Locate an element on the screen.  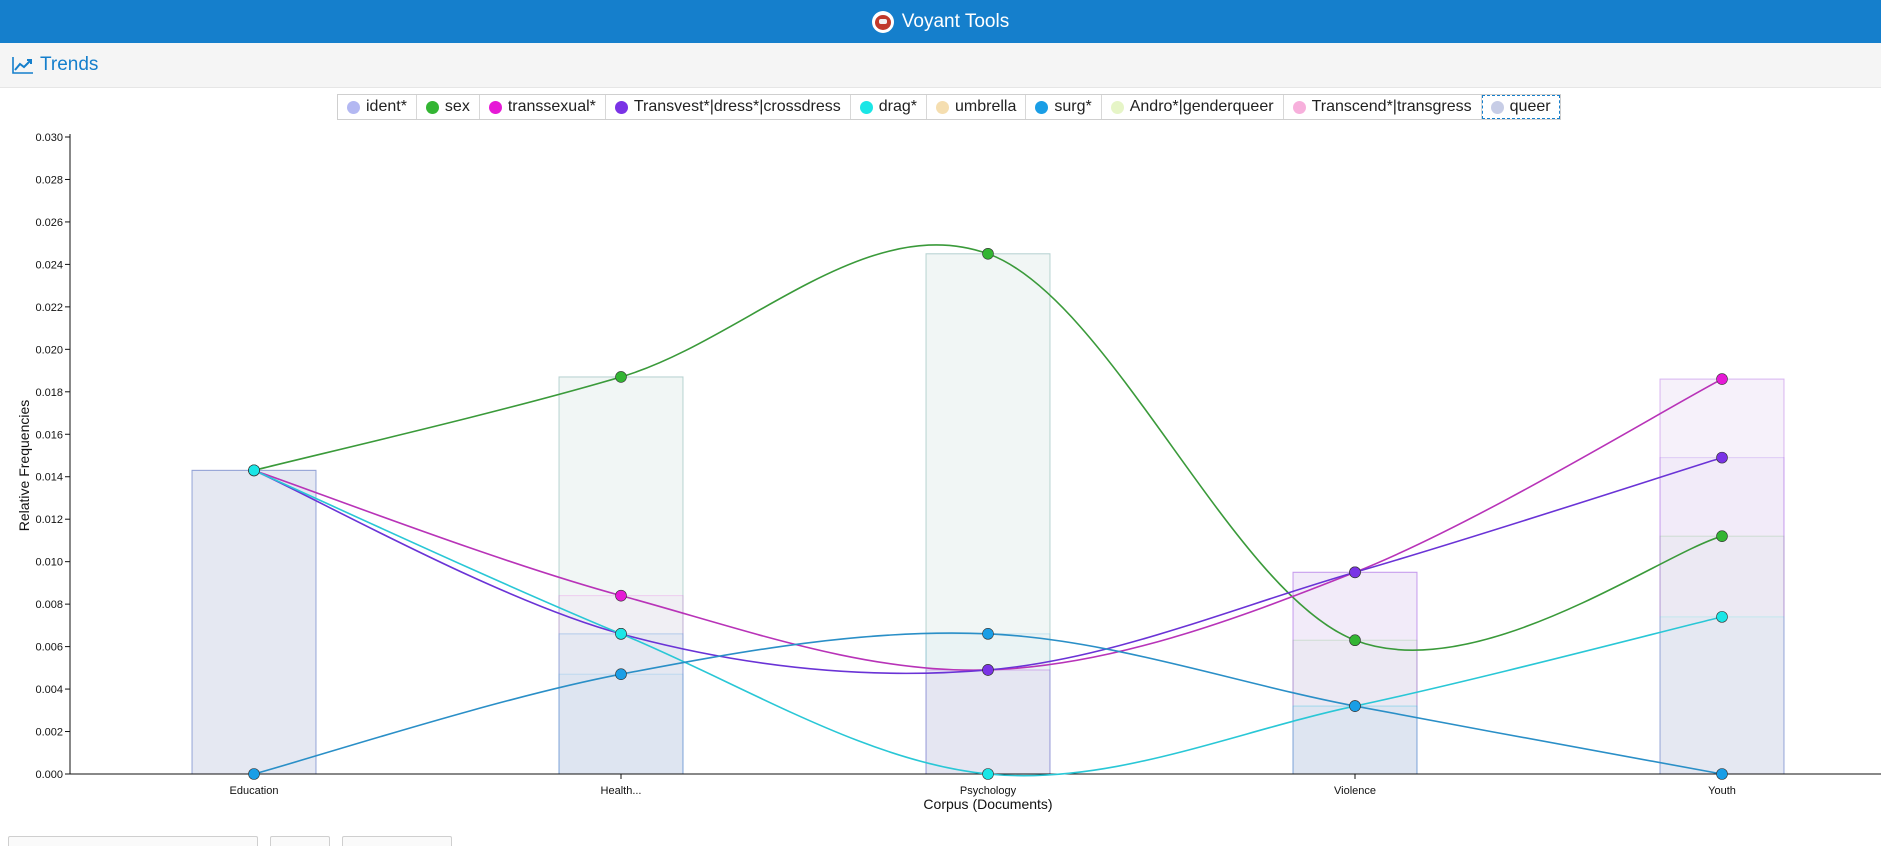
legend-item: drag* is located at coordinates (889, 107).